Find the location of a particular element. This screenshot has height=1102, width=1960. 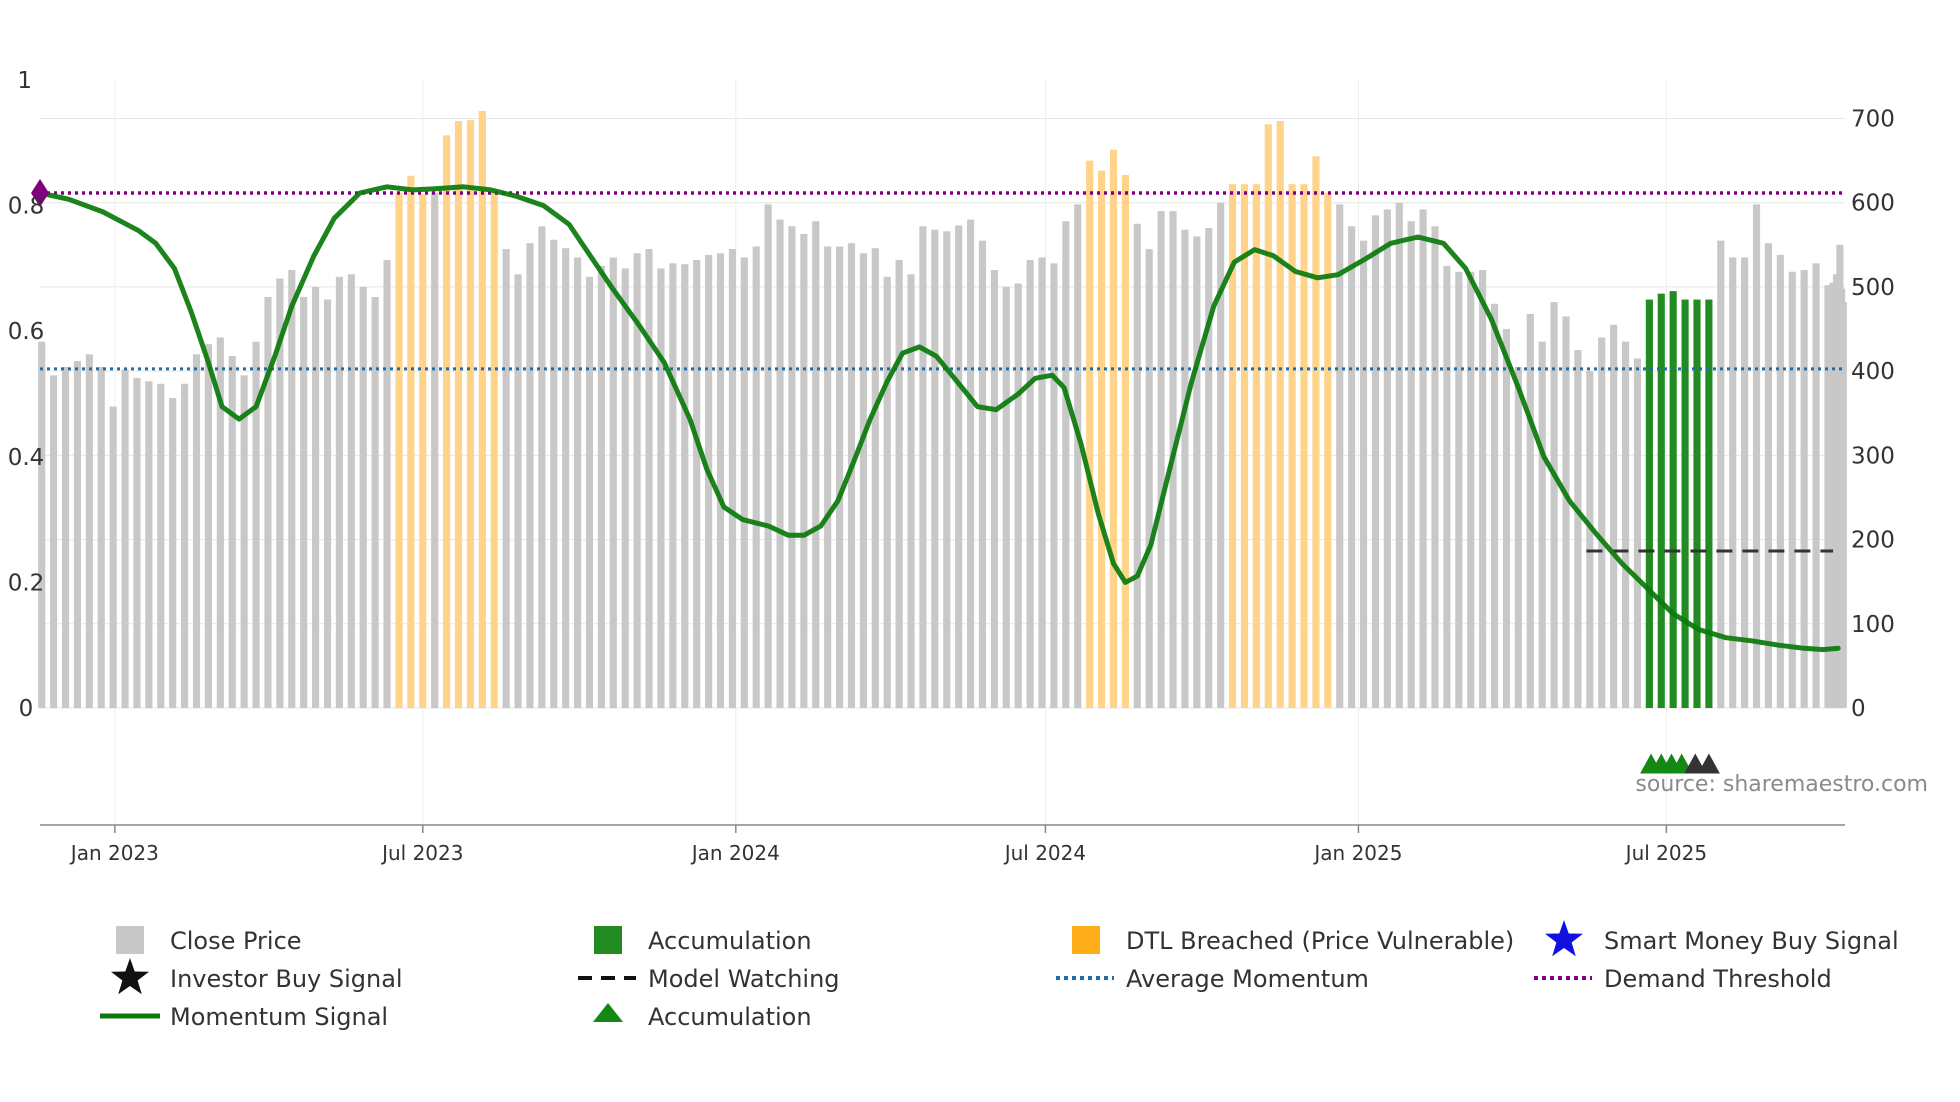

right-tick-label: 500 is located at coordinates (1873, 288).